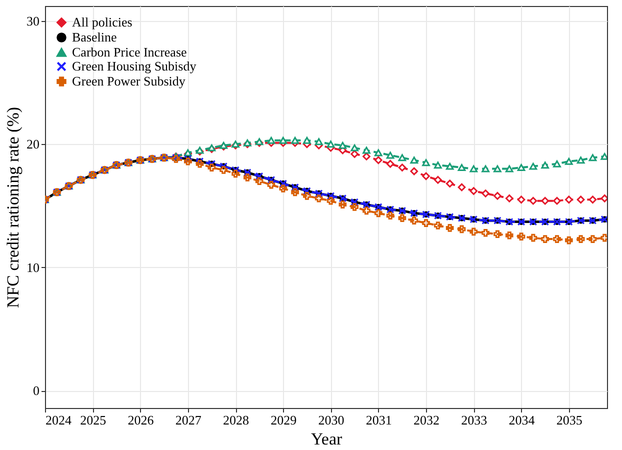 The height and width of the screenshot is (450, 622). Describe the element at coordinates (13, 207) in the screenshot. I see `y-axis-title: NFC credit rationing rate (%)` at that location.